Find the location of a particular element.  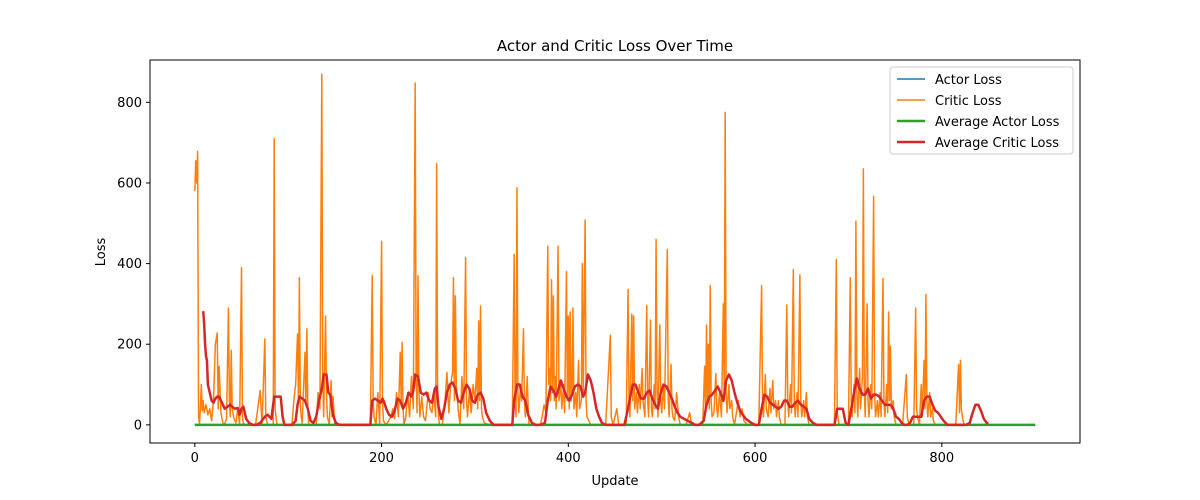

legend-label-average-critic-loss: Average Critic Loss is located at coordinates (997, 143).